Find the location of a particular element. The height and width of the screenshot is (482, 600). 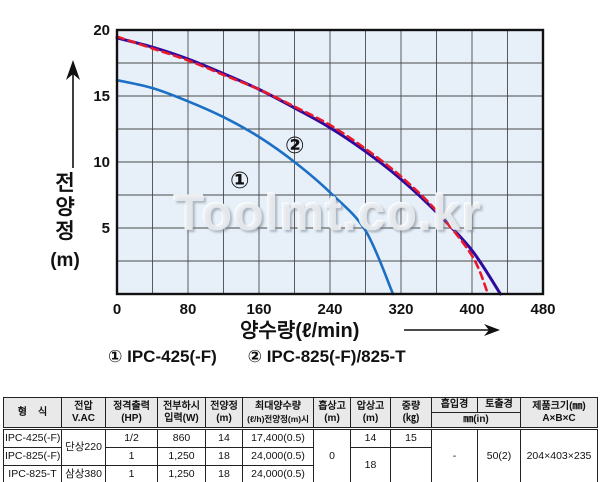

y-tick-label: 15 is located at coordinates (101, 96).